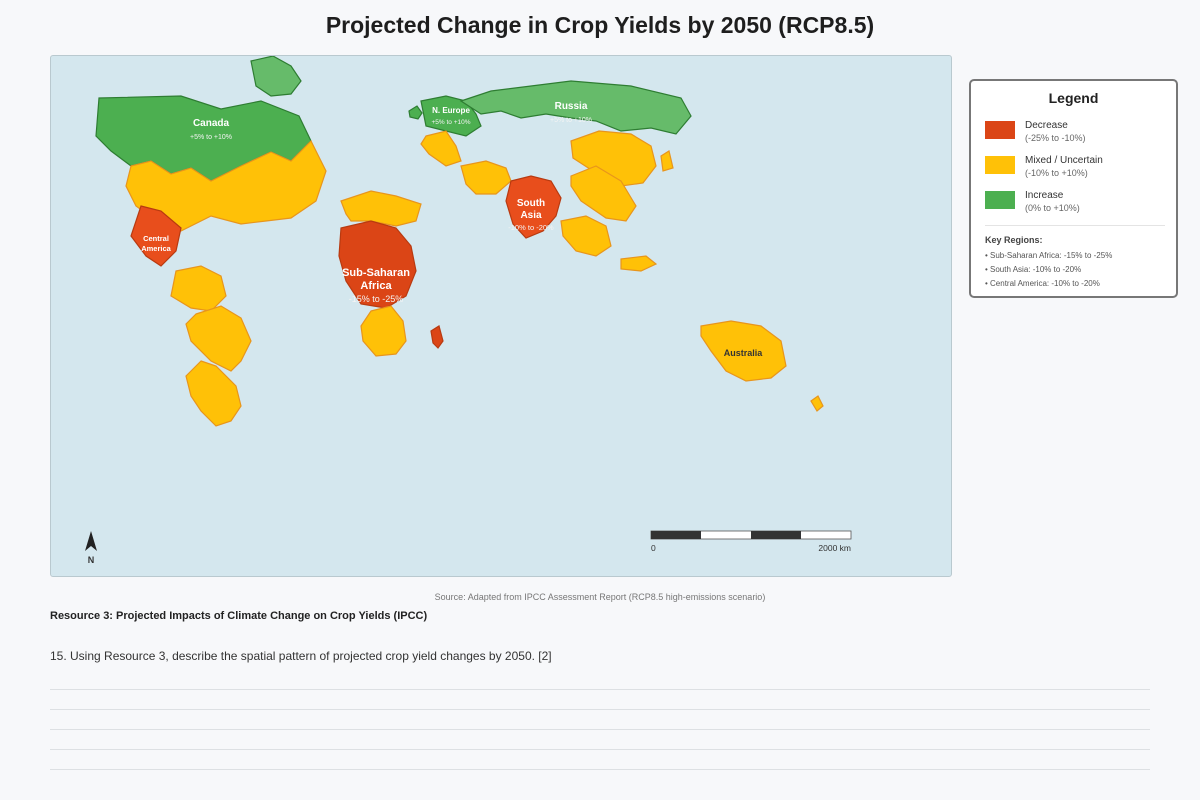 The height and width of the screenshot is (800, 1200). What do you see at coordinates (1064, 160) in the screenshot?
I see `legend-label: Mixed / Uncertain` at bounding box center [1064, 160].